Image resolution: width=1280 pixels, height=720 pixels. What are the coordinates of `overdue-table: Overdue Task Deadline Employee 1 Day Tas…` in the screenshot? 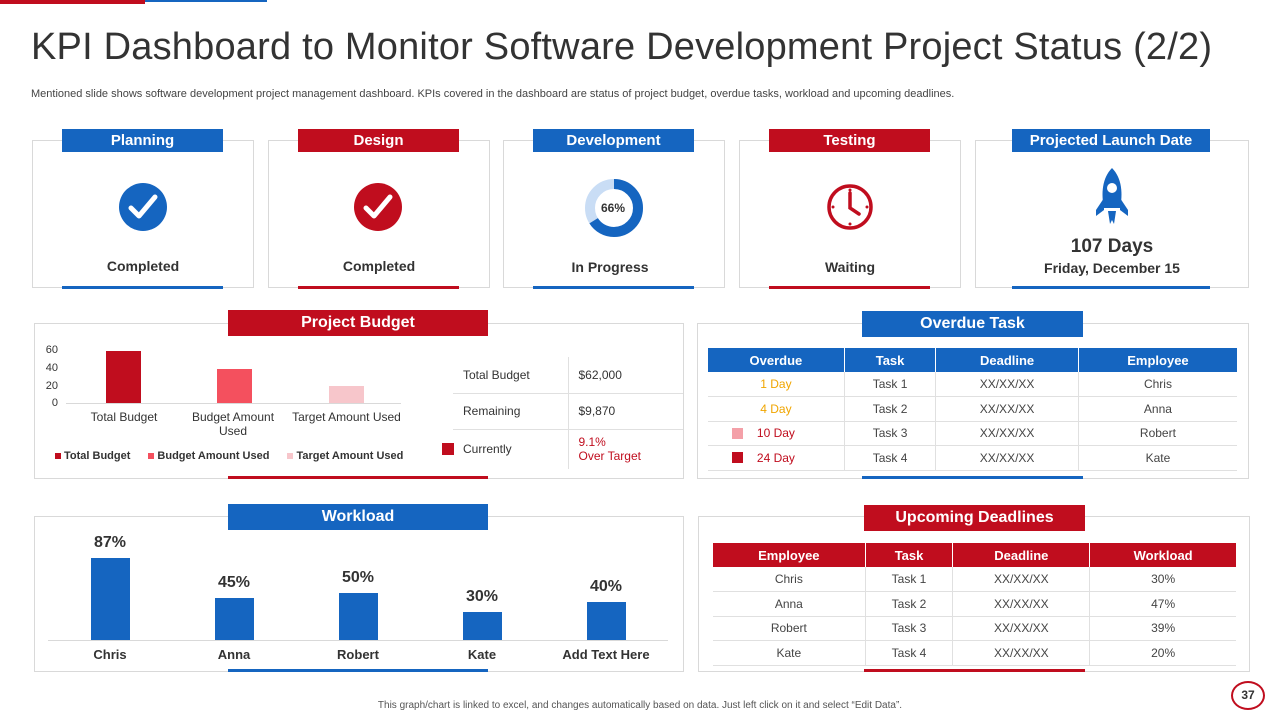 It's located at (972, 409).